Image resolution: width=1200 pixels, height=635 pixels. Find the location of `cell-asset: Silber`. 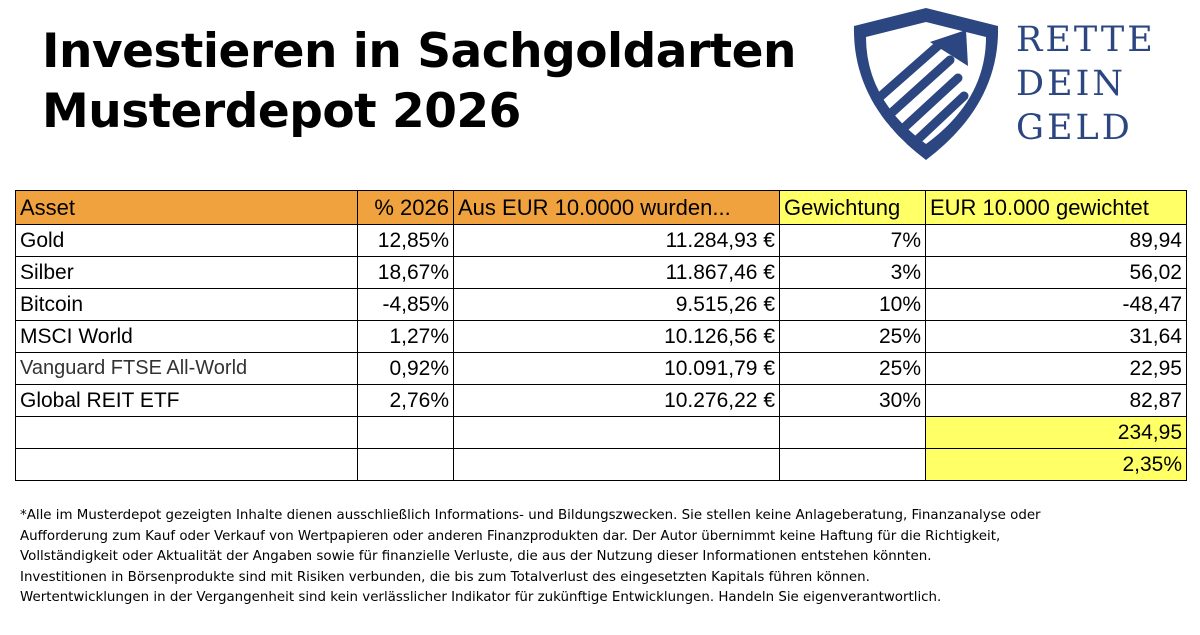

cell-asset: Silber is located at coordinates (186, 272).